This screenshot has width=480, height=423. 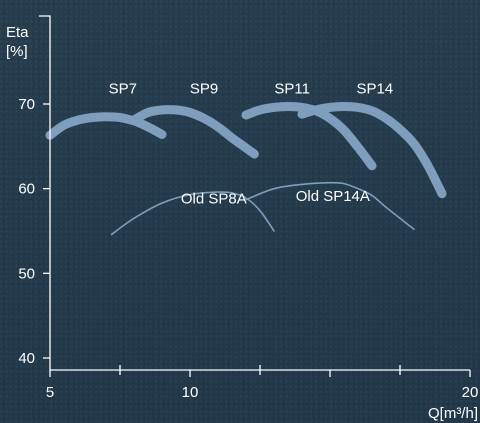 I want to click on x-tick-label-5: 5, so click(x=50, y=392).